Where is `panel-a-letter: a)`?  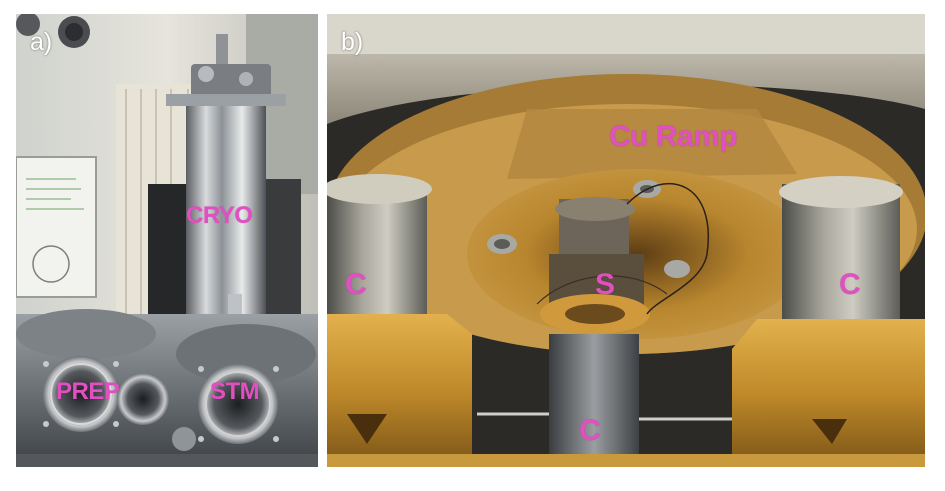 panel-a-letter: a) is located at coordinates (41, 42).